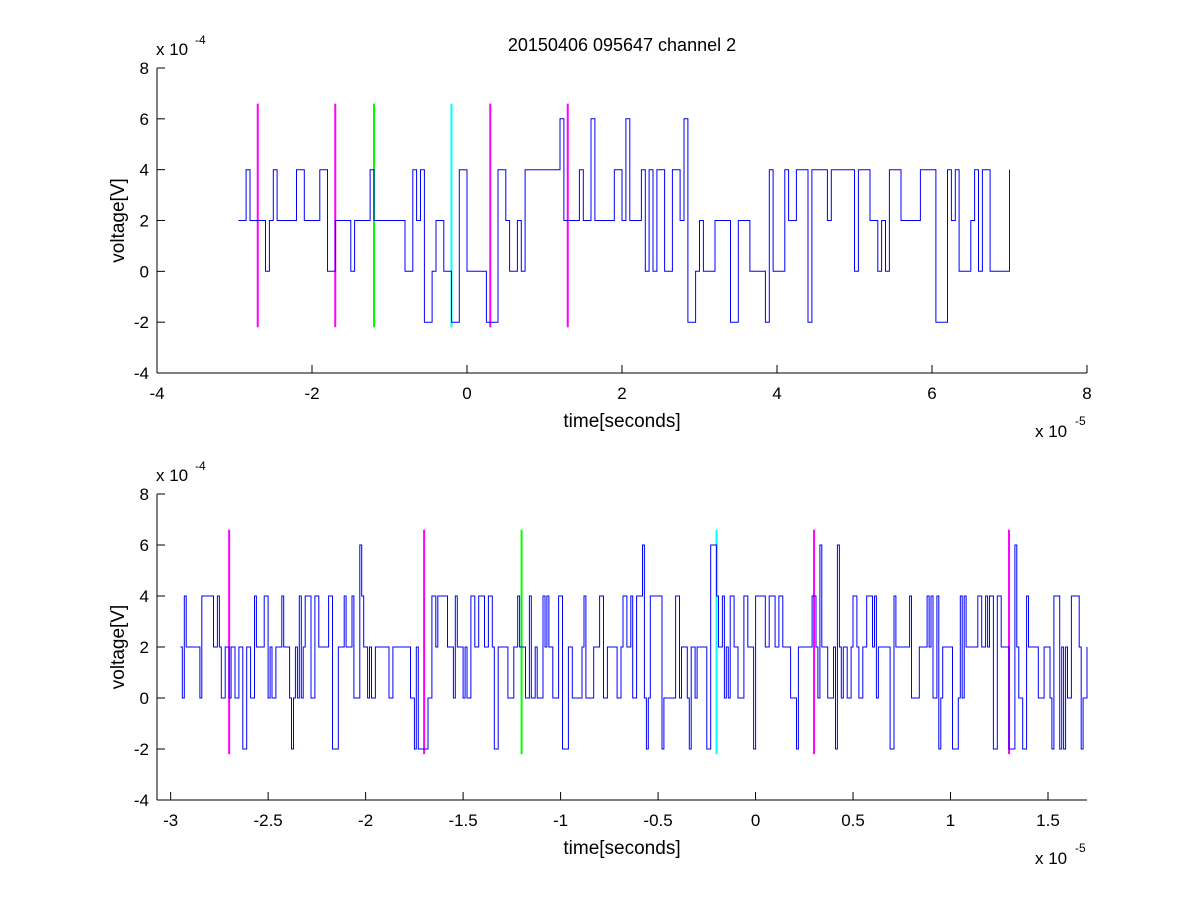 The height and width of the screenshot is (900, 1200). Describe the element at coordinates (853, 820) in the screenshot. I see `x-tick-label: 0.5` at that location.